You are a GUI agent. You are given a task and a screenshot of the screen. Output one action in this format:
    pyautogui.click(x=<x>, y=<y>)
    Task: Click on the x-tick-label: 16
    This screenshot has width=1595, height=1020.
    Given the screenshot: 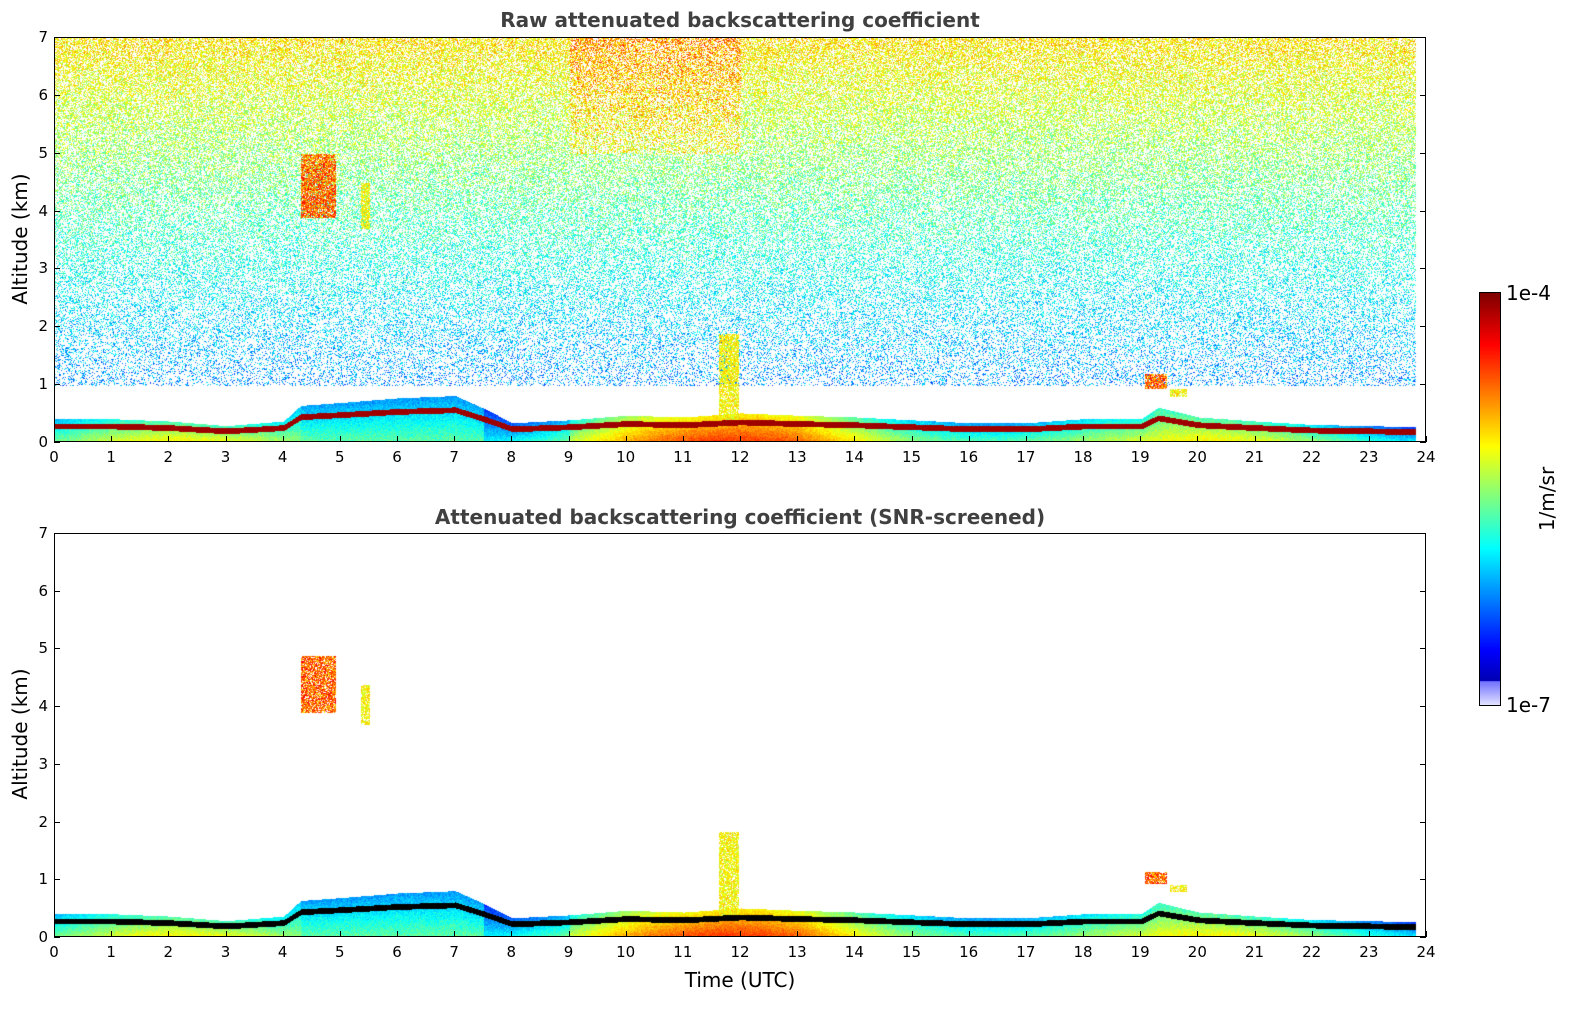 What is the action you would take?
    pyautogui.click(x=969, y=952)
    